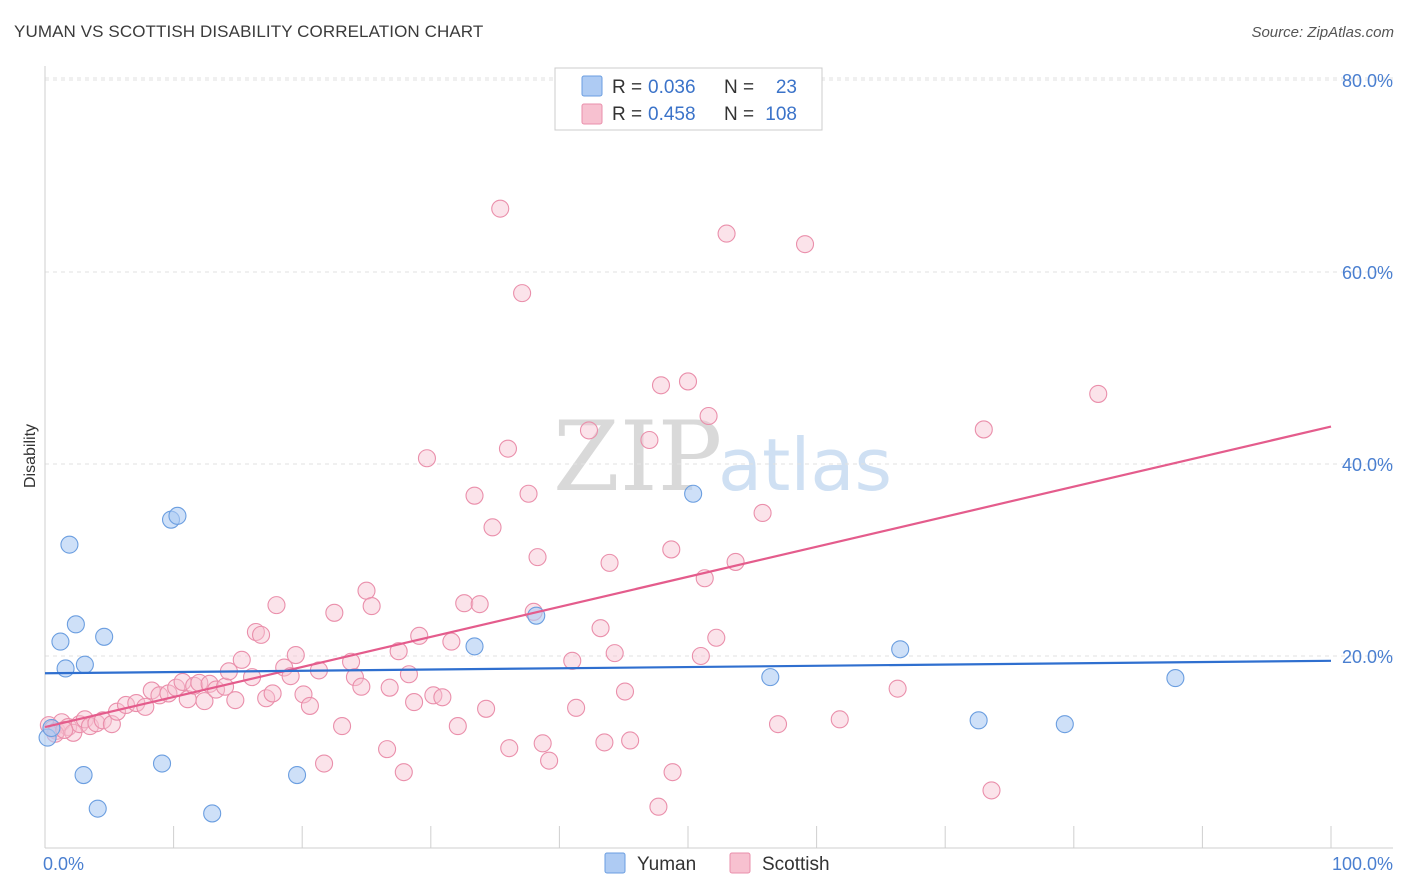 The height and width of the screenshot is (892, 1406). I want to click on watermark-atlas: atlas, so click(805, 465).